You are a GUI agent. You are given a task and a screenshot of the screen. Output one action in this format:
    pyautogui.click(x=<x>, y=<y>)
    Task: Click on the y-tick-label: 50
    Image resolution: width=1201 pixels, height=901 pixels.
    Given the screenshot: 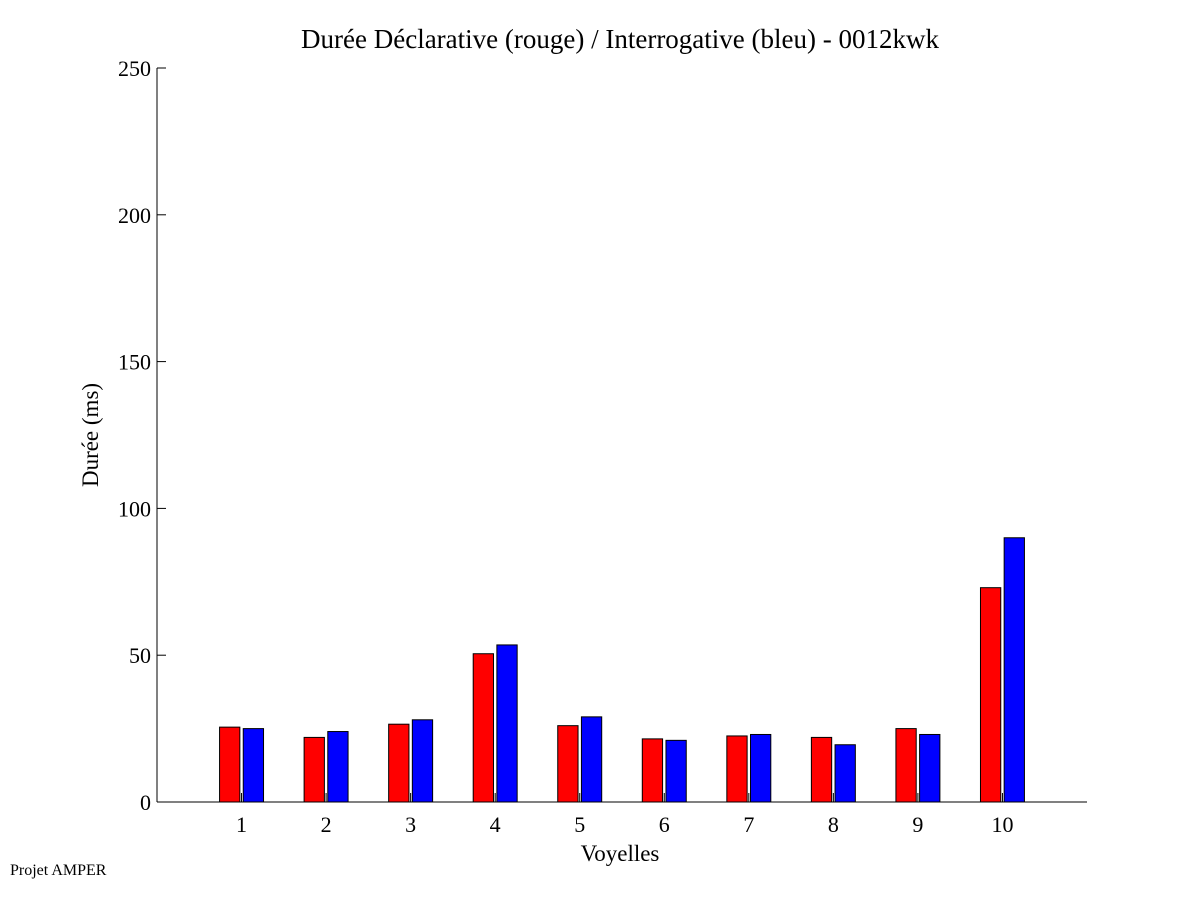 What is the action you would take?
    pyautogui.click(x=140, y=655)
    